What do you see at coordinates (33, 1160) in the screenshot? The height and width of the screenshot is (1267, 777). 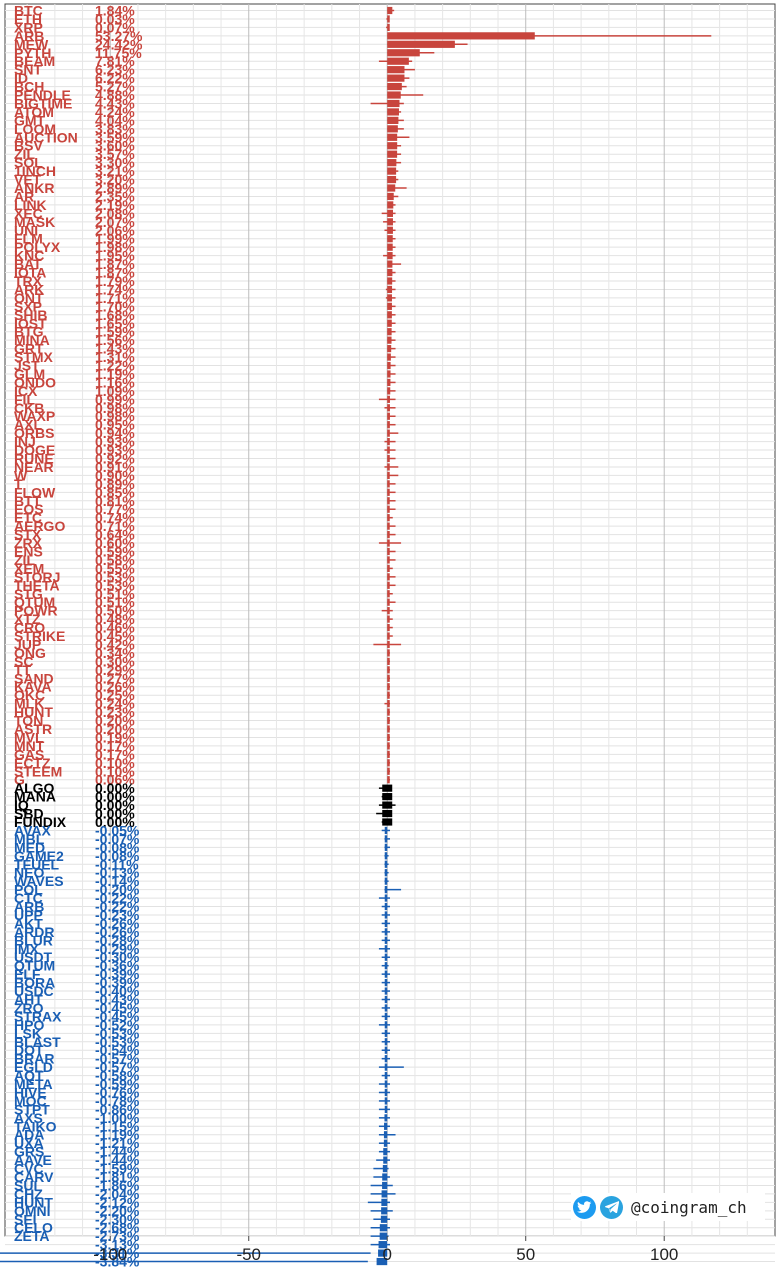 I see `coin-label: AAVE` at bounding box center [33, 1160].